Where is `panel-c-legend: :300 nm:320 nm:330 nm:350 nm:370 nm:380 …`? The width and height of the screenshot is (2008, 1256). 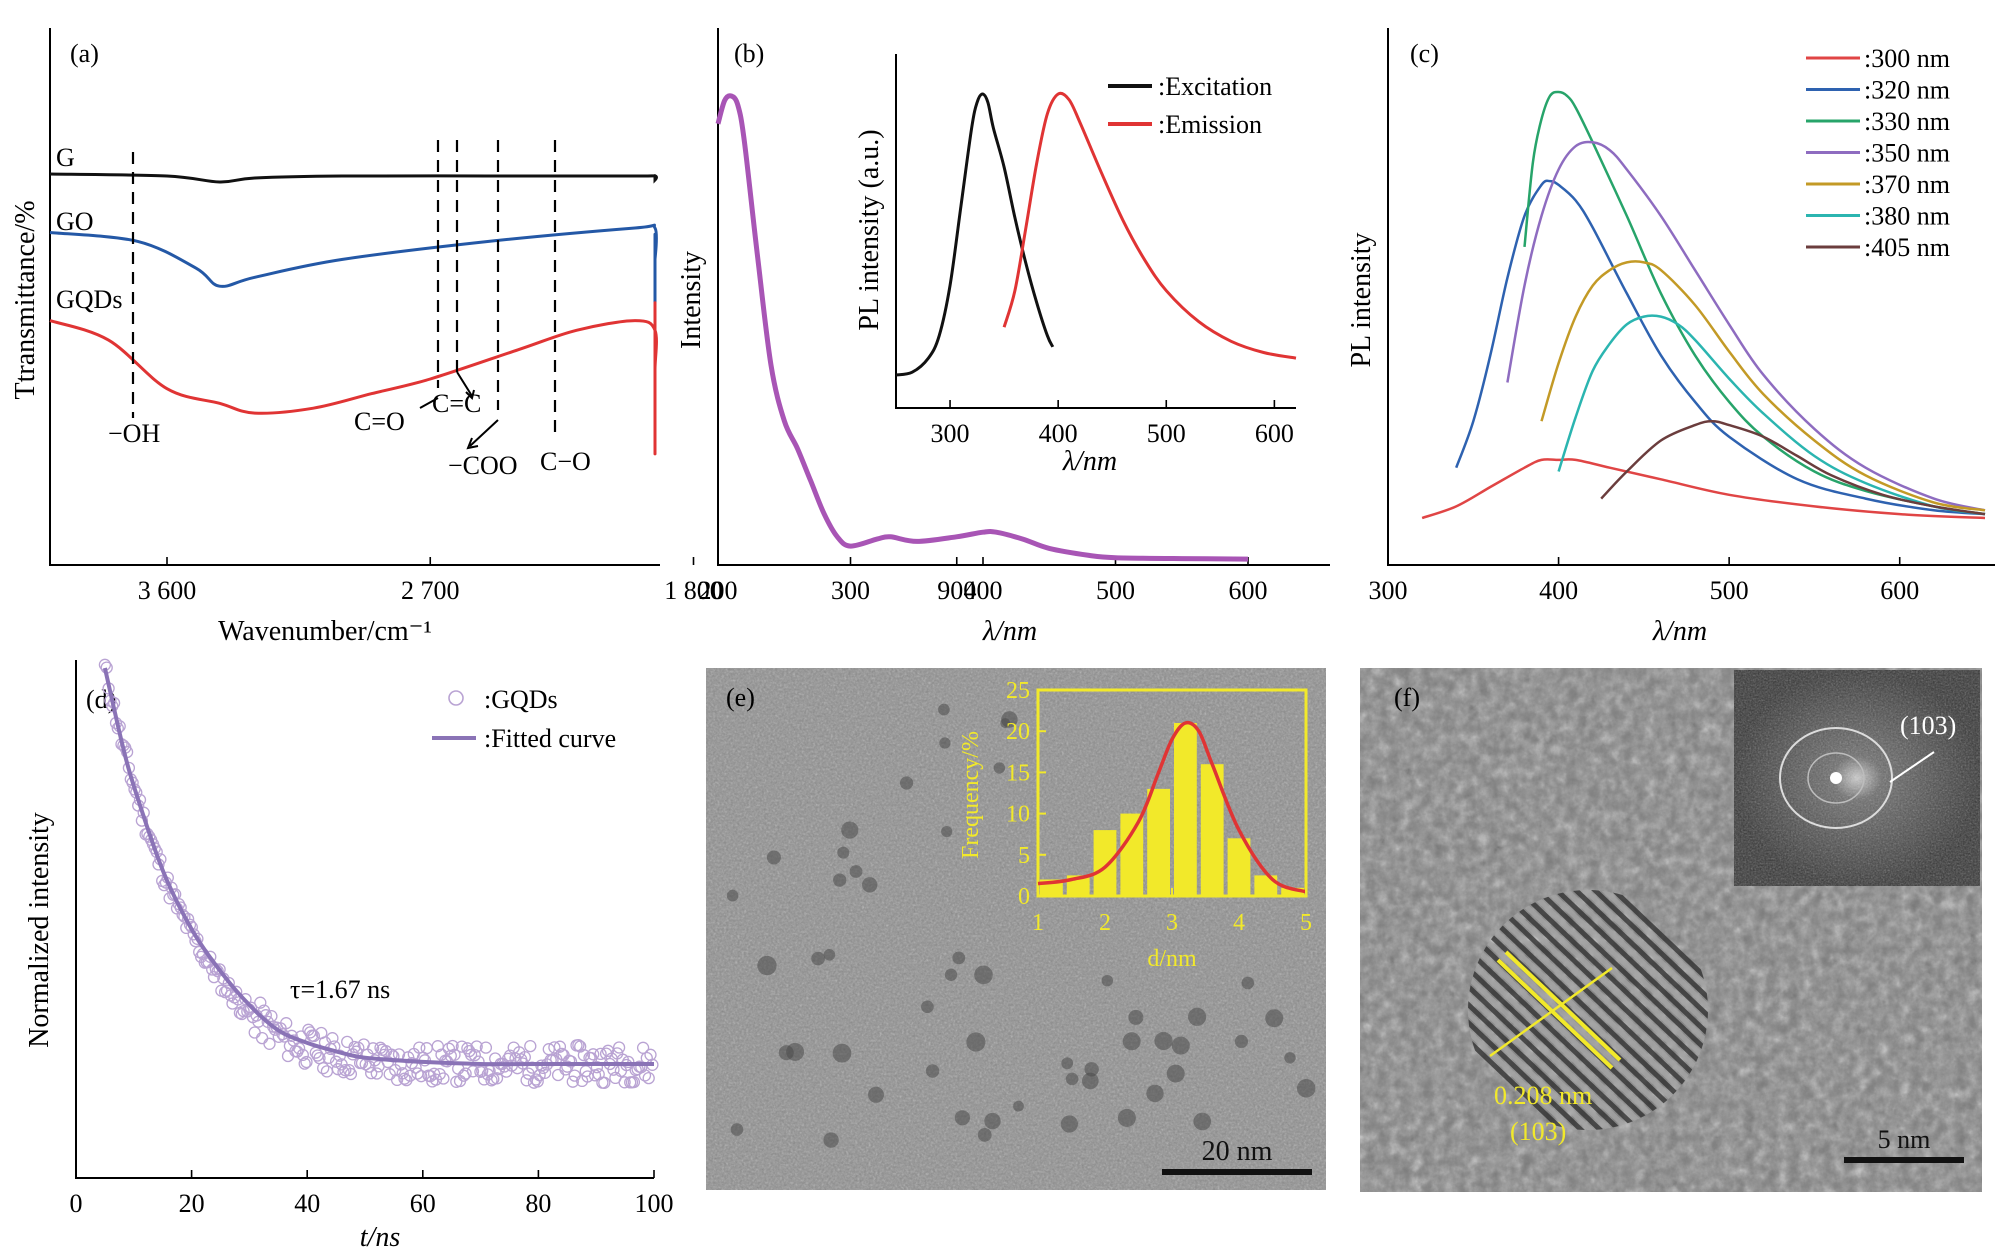 panel-c-legend: :300 nm:320 nm:330 nm:350 nm:370 nm:380 … is located at coordinates (1878, 153).